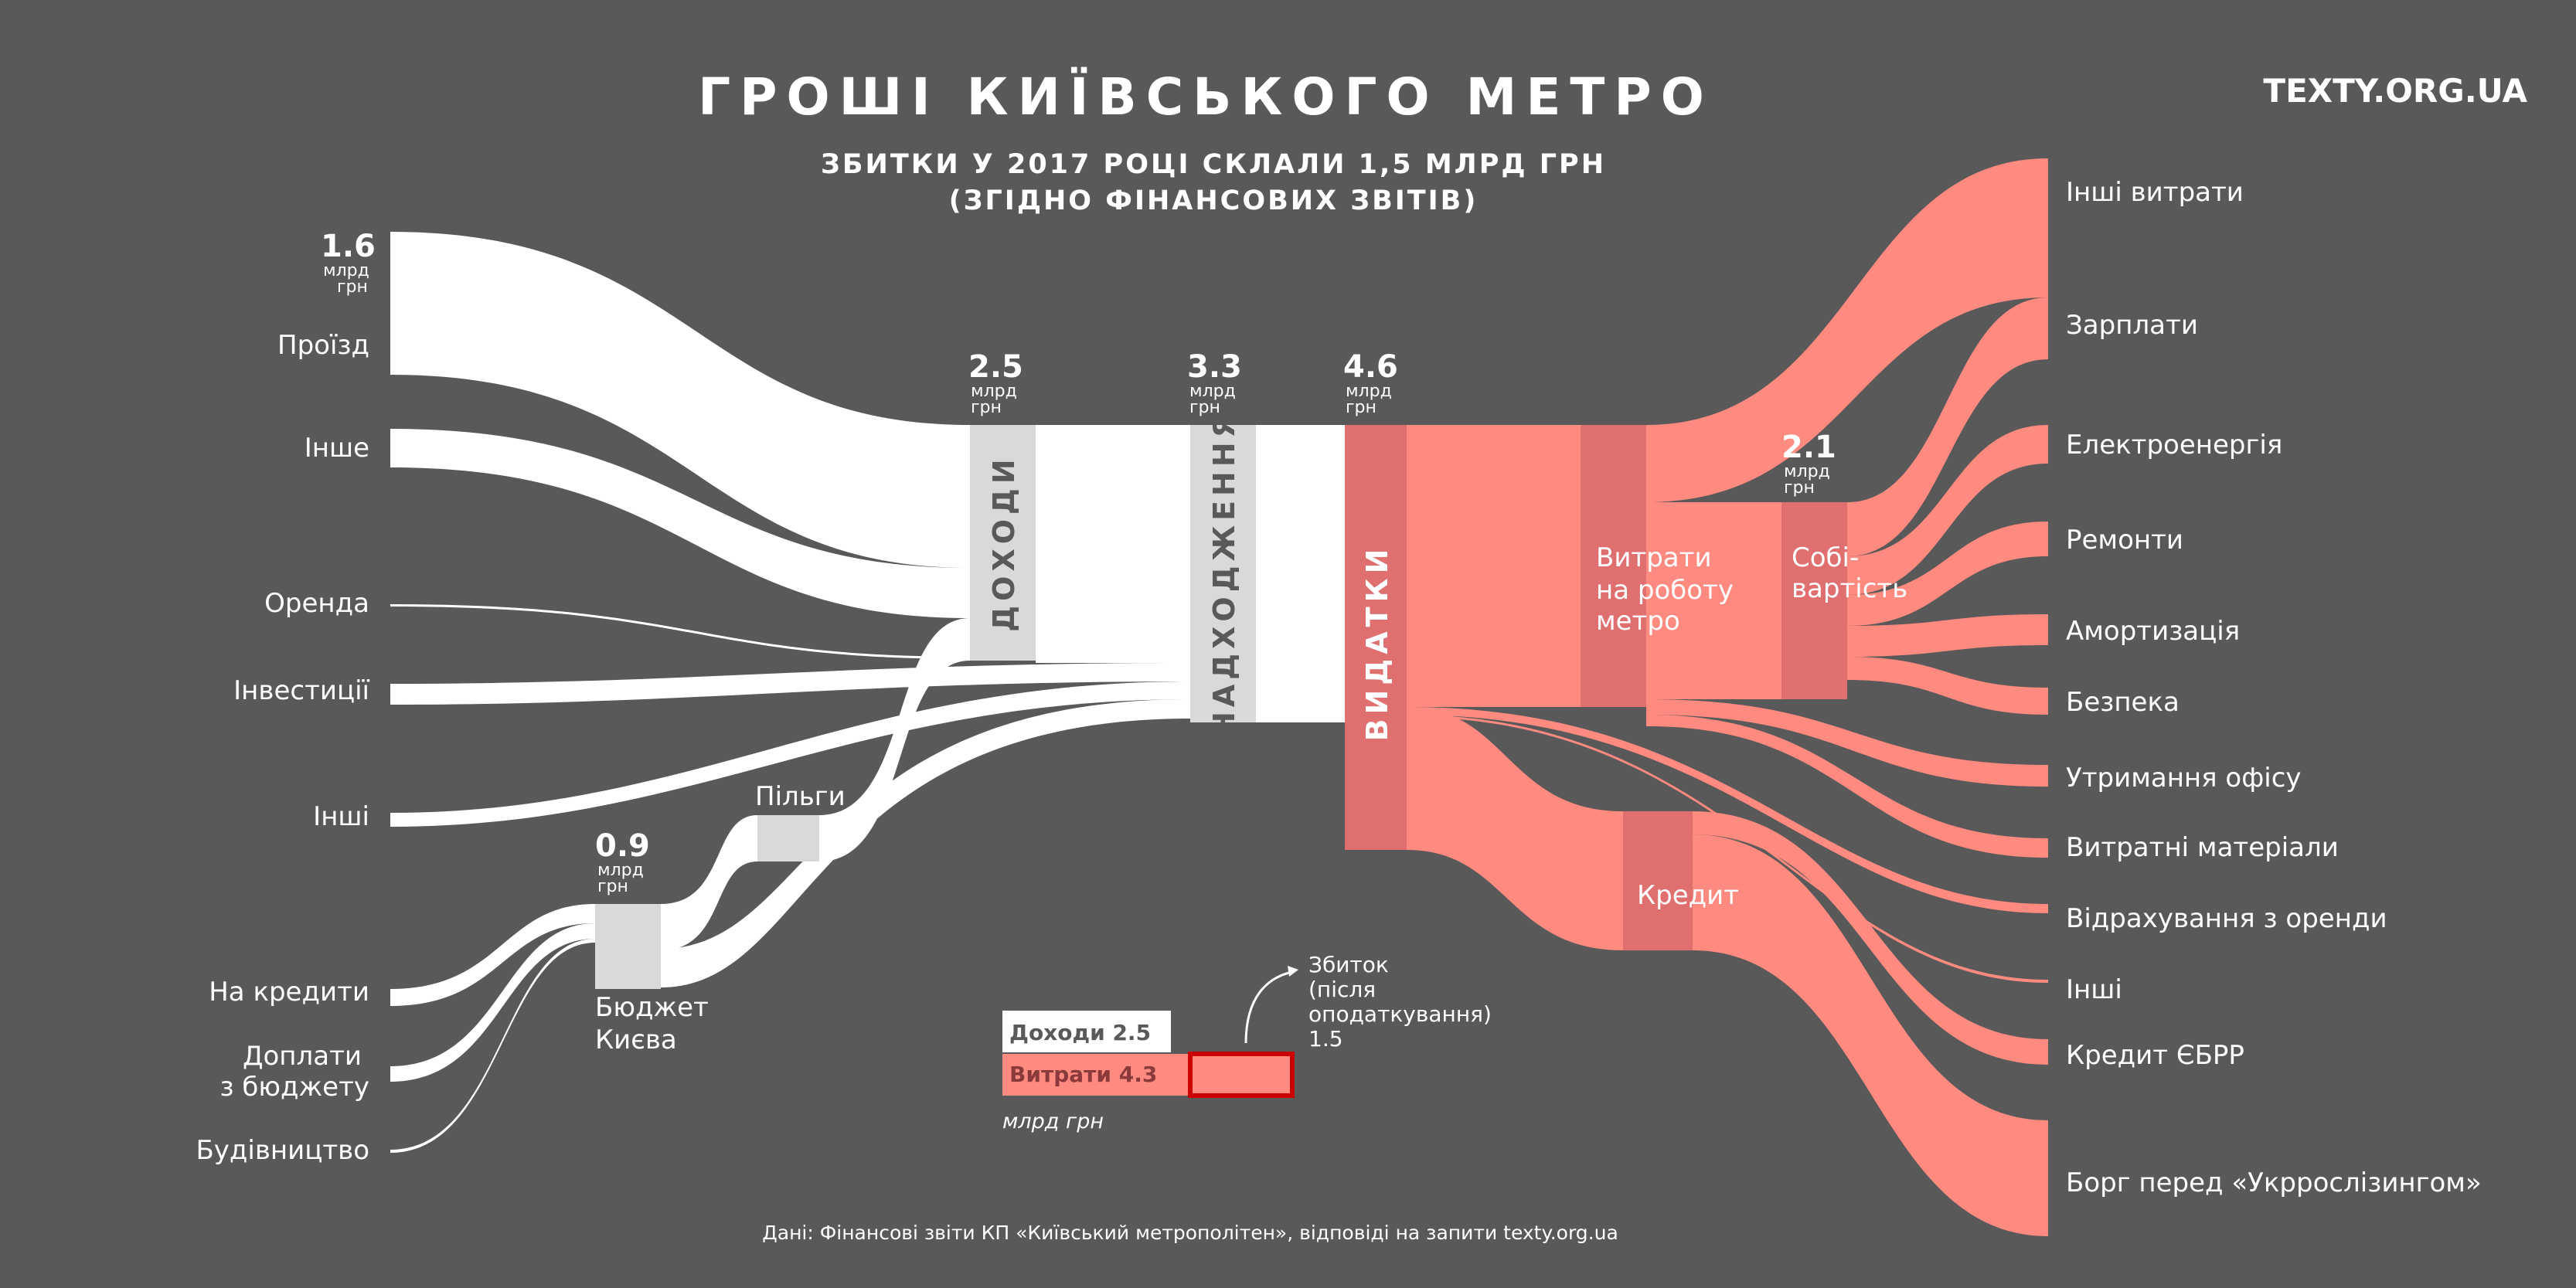 This screenshot has height=1288, width=2576. What do you see at coordinates (2395, 91) in the screenshot?
I see `brand-logo: TEXTY.ORG.UA` at bounding box center [2395, 91].